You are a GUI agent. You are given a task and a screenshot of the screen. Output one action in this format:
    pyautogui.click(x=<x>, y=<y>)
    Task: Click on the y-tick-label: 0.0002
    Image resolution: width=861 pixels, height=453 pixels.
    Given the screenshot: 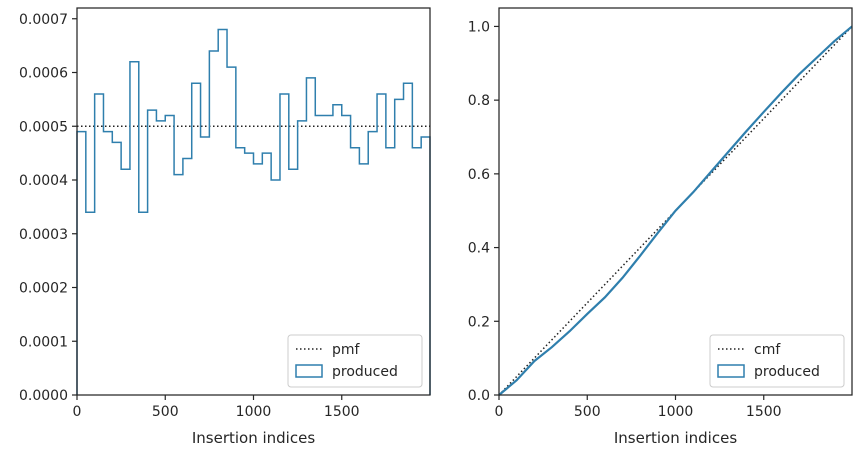 What is the action you would take?
    pyautogui.click(x=43, y=289)
    